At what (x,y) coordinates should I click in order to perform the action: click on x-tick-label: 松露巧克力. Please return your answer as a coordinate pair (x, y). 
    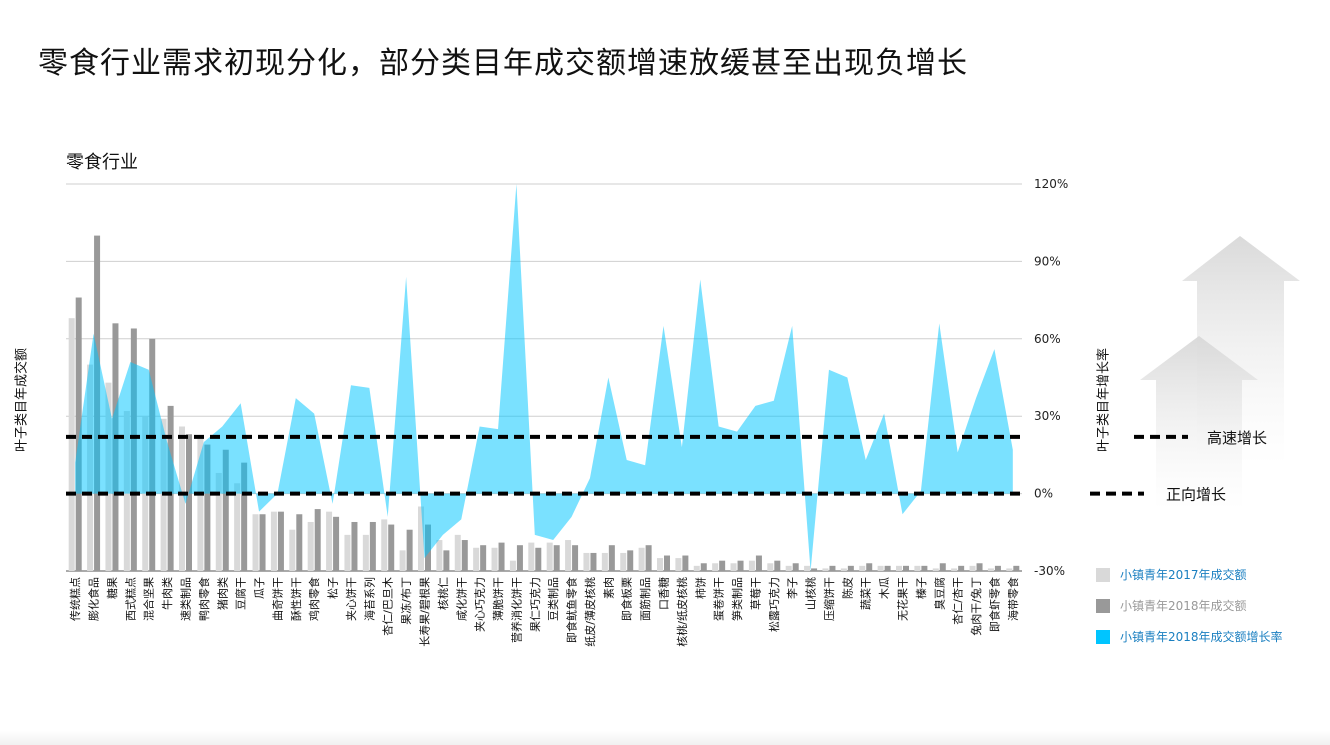
    Looking at the image, I should click on (774, 604).